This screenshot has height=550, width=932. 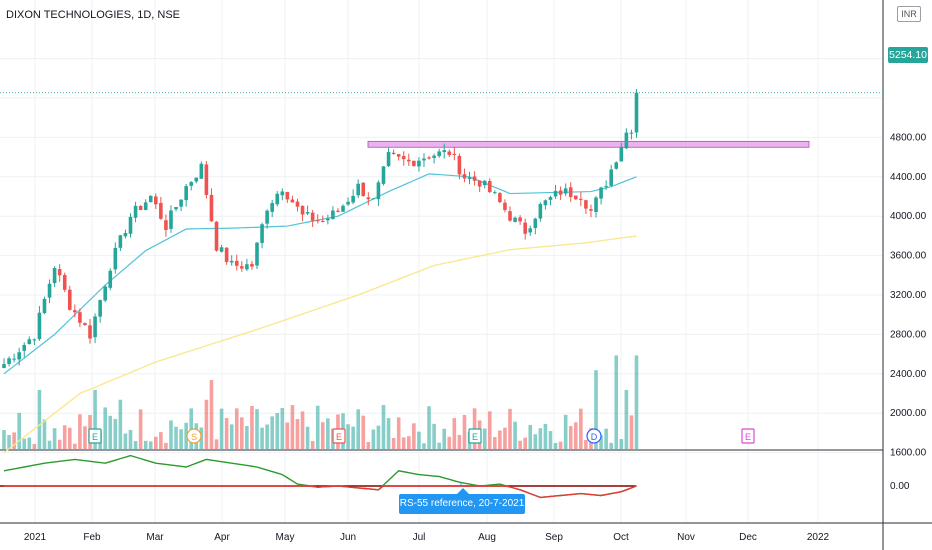 I want to click on event-marker-label: D, so click(x=594, y=437).